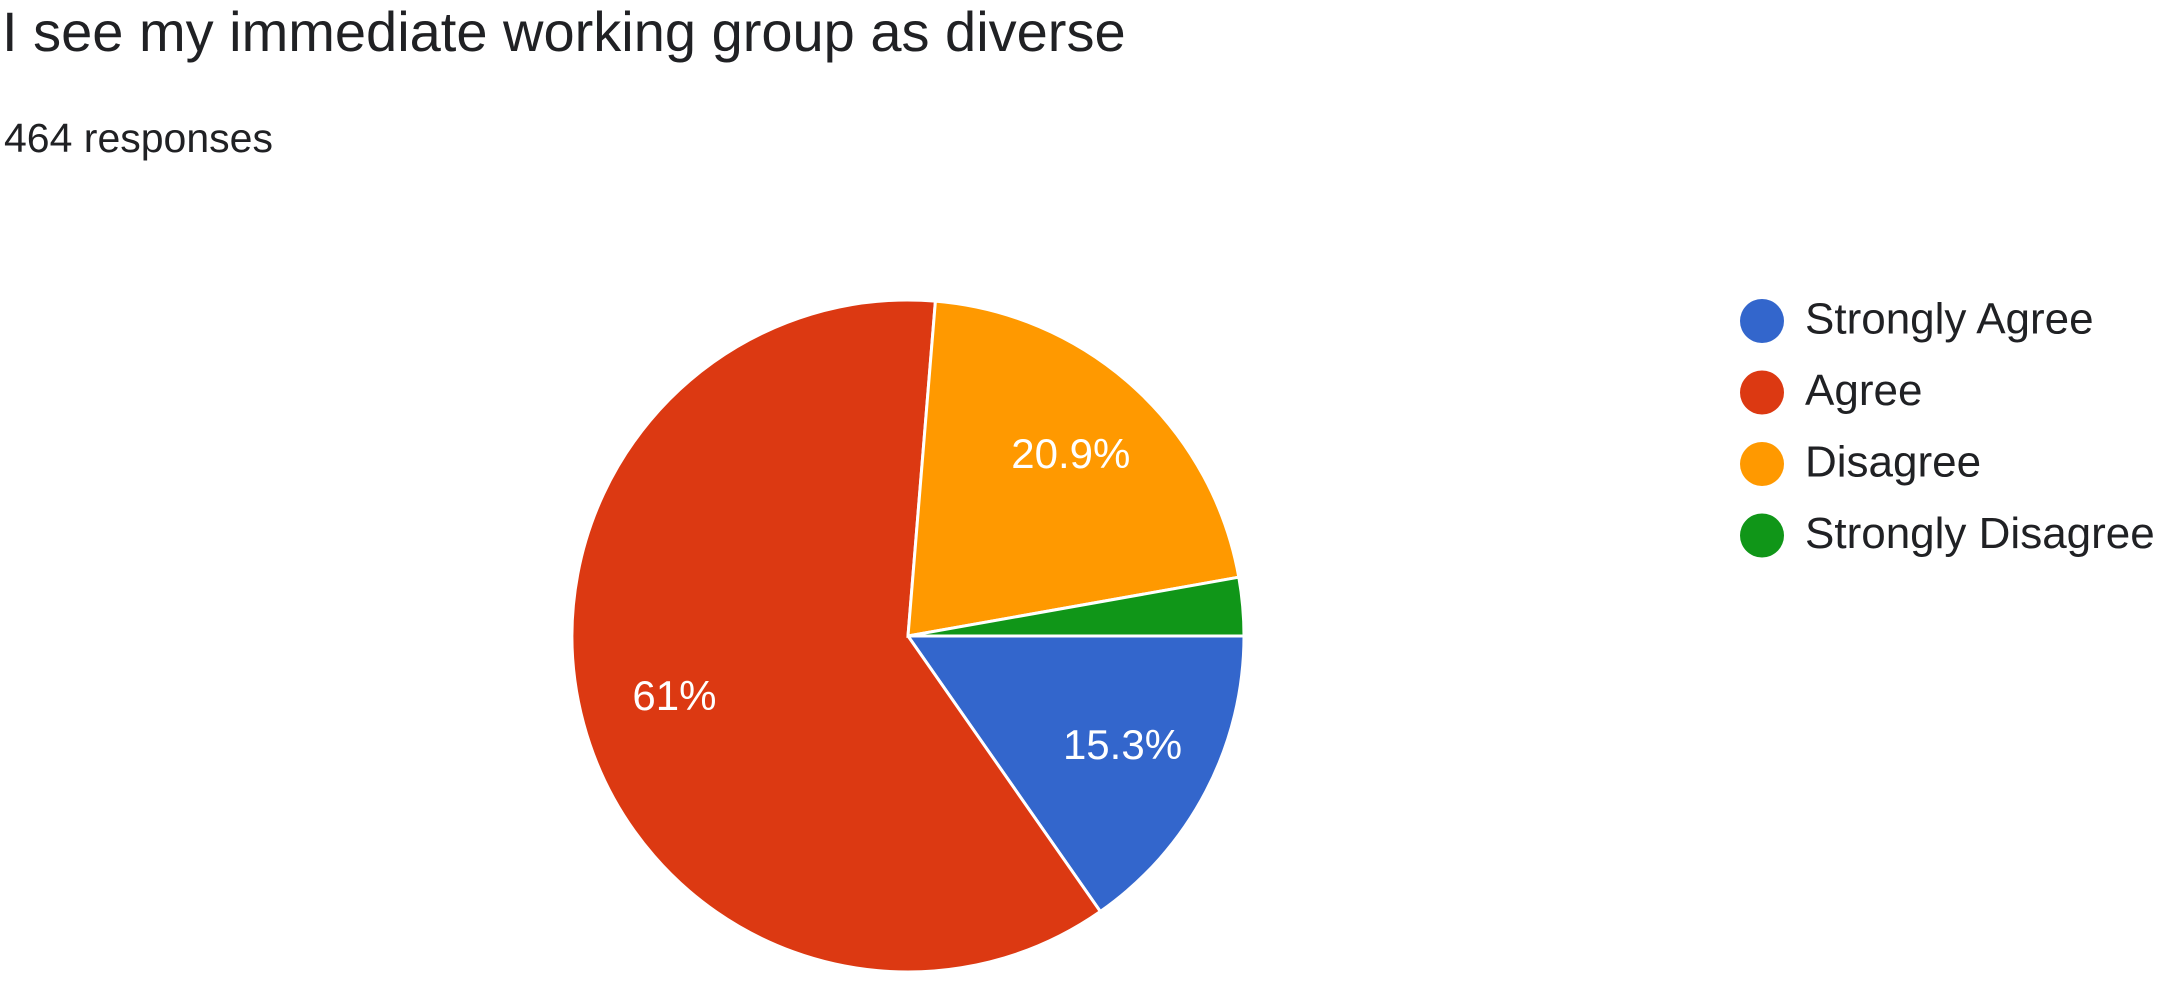  Describe the element at coordinates (1980, 533) in the screenshot. I see `legend-label: Strongly Disagree` at that location.